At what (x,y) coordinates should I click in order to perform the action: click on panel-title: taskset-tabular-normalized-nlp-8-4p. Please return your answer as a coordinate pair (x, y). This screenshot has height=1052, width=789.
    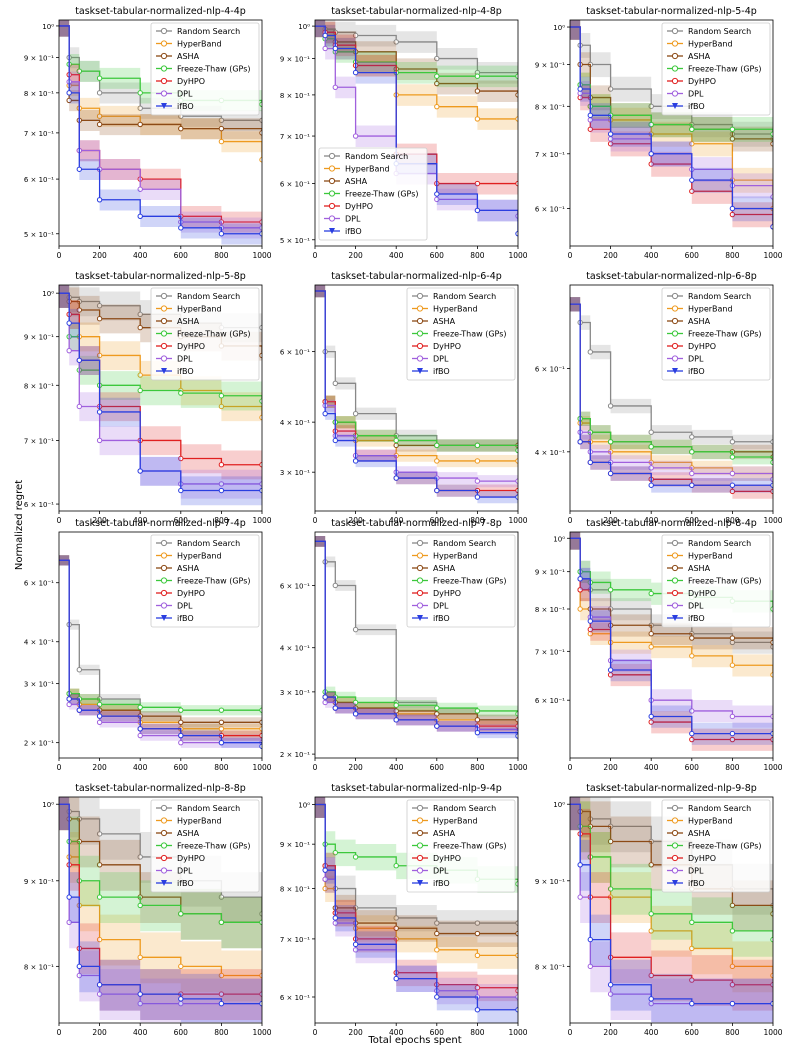
    Looking at the image, I should click on (671, 523).